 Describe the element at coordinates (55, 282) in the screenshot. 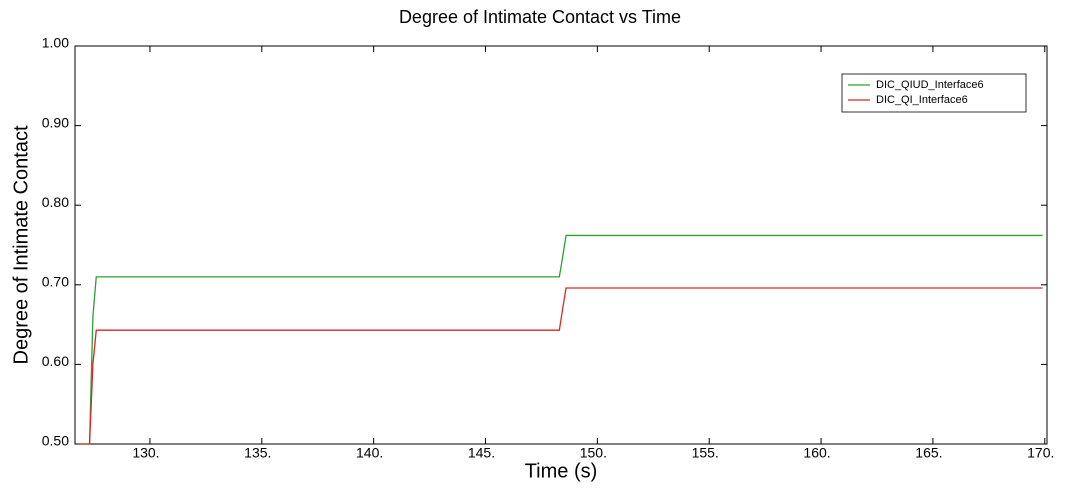

I see `y-tick-label: 0.70` at that location.